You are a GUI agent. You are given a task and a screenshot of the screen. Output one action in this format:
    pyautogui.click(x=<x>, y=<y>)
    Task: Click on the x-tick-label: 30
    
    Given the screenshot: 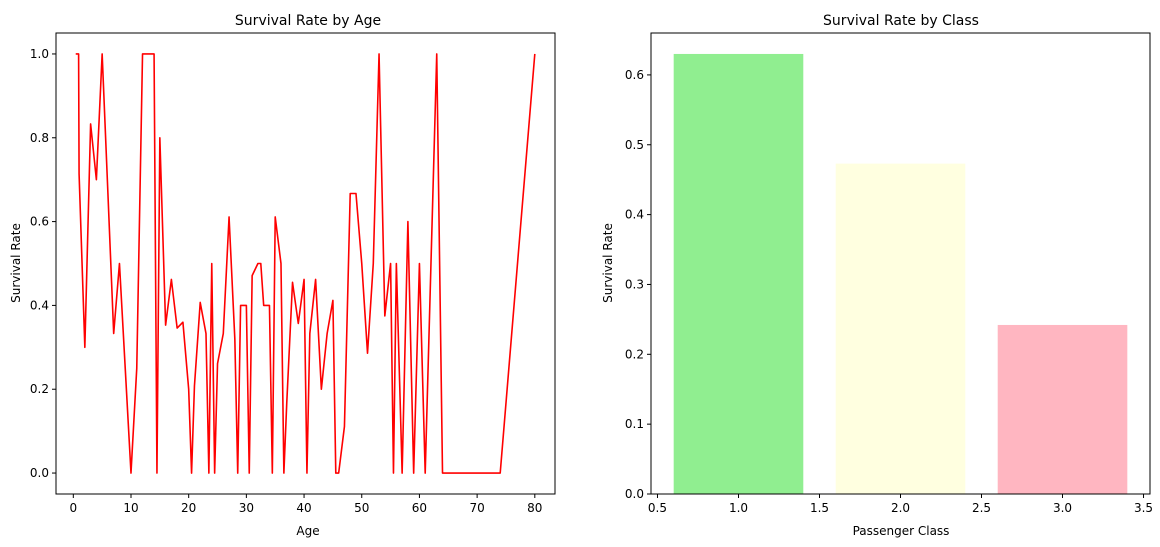 What is the action you would take?
    pyautogui.click(x=246, y=508)
    